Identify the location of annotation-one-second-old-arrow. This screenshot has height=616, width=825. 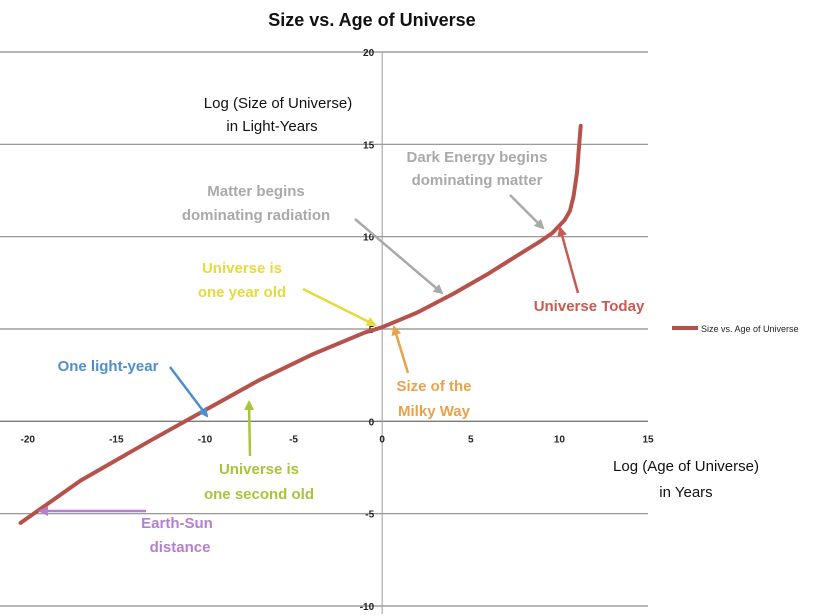
(249, 428).